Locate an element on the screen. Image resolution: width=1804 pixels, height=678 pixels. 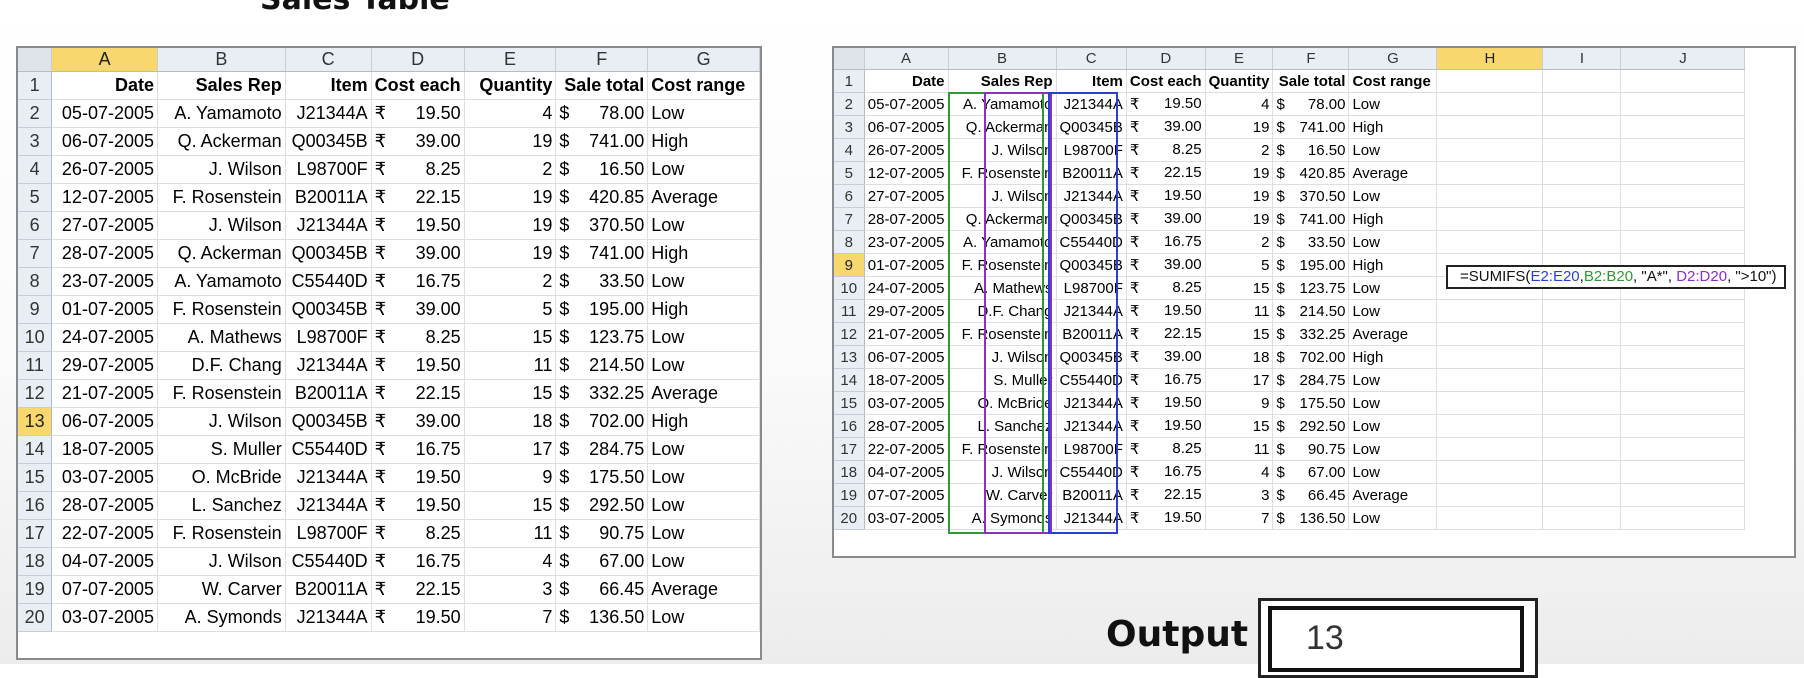
item-cell: C55440D is located at coordinates (328, 449).